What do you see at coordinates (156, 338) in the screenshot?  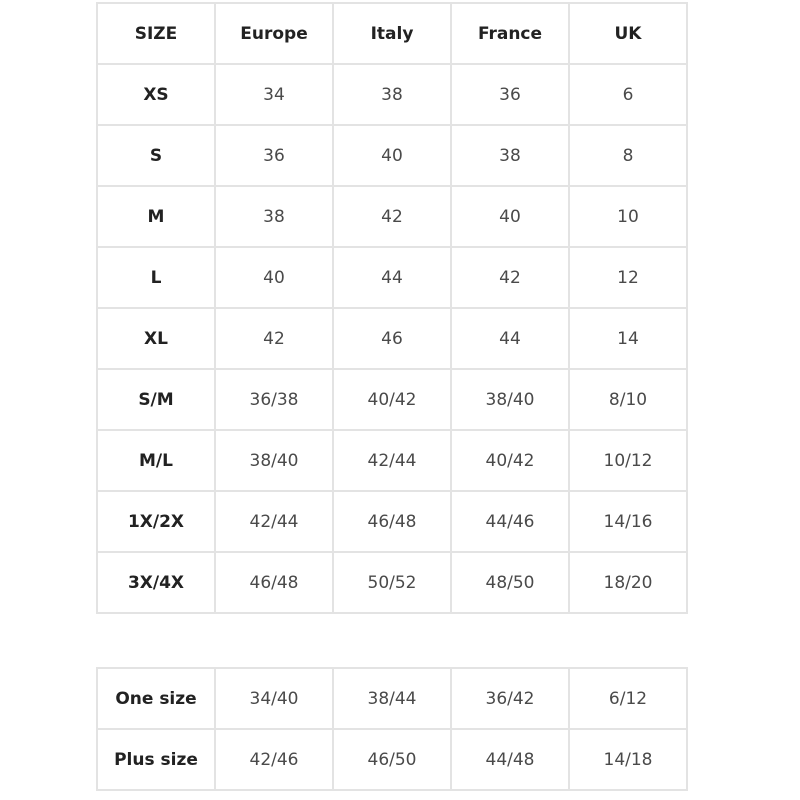 I see `size-label-cell: XL` at bounding box center [156, 338].